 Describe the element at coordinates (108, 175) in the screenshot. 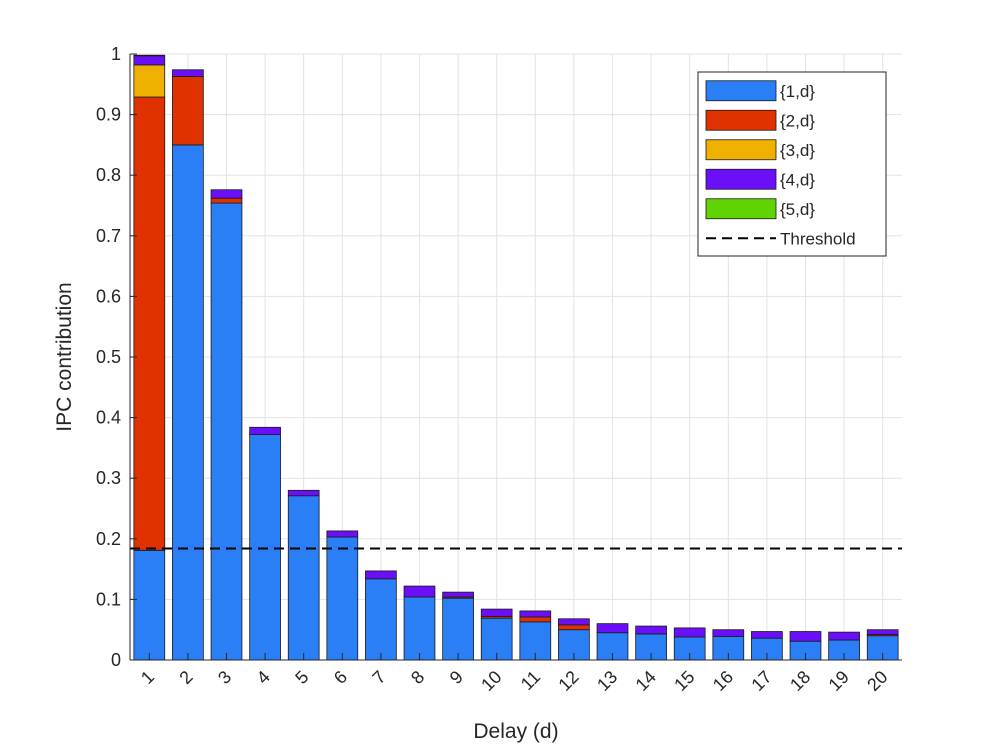

I see `y-tick-label: 0.8` at that location.